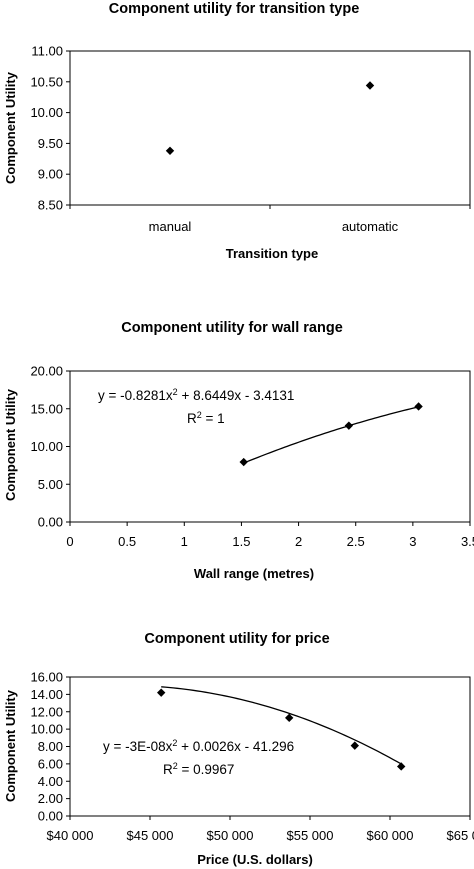 This screenshot has width=474, height=869. I want to click on y-tick-label: 8.00, so click(50, 746).